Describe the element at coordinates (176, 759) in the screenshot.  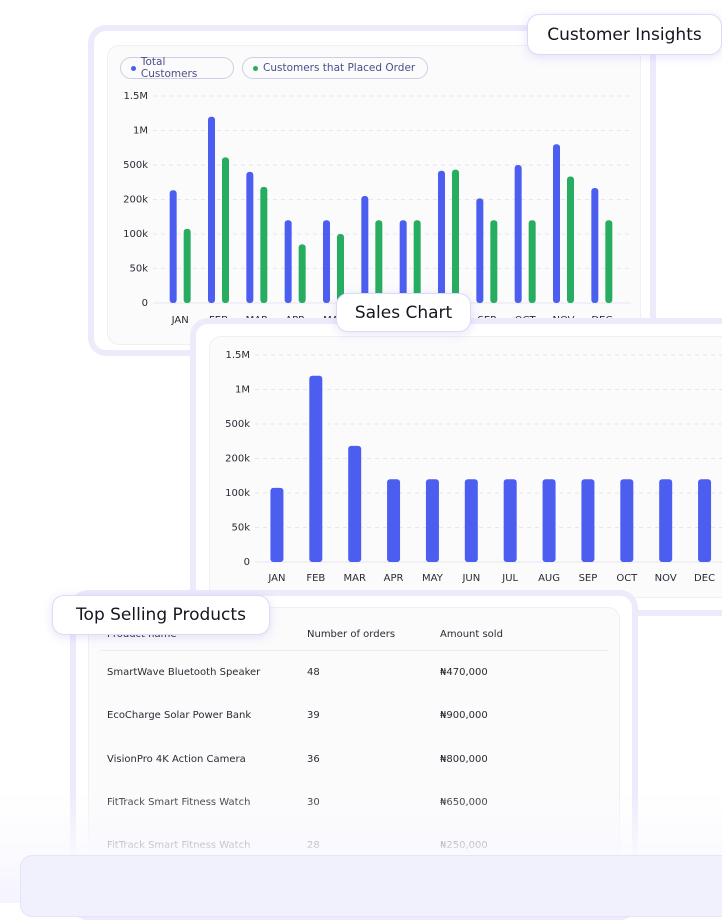
I see `table-cell: VisionPro 4K Action Camera` at that location.